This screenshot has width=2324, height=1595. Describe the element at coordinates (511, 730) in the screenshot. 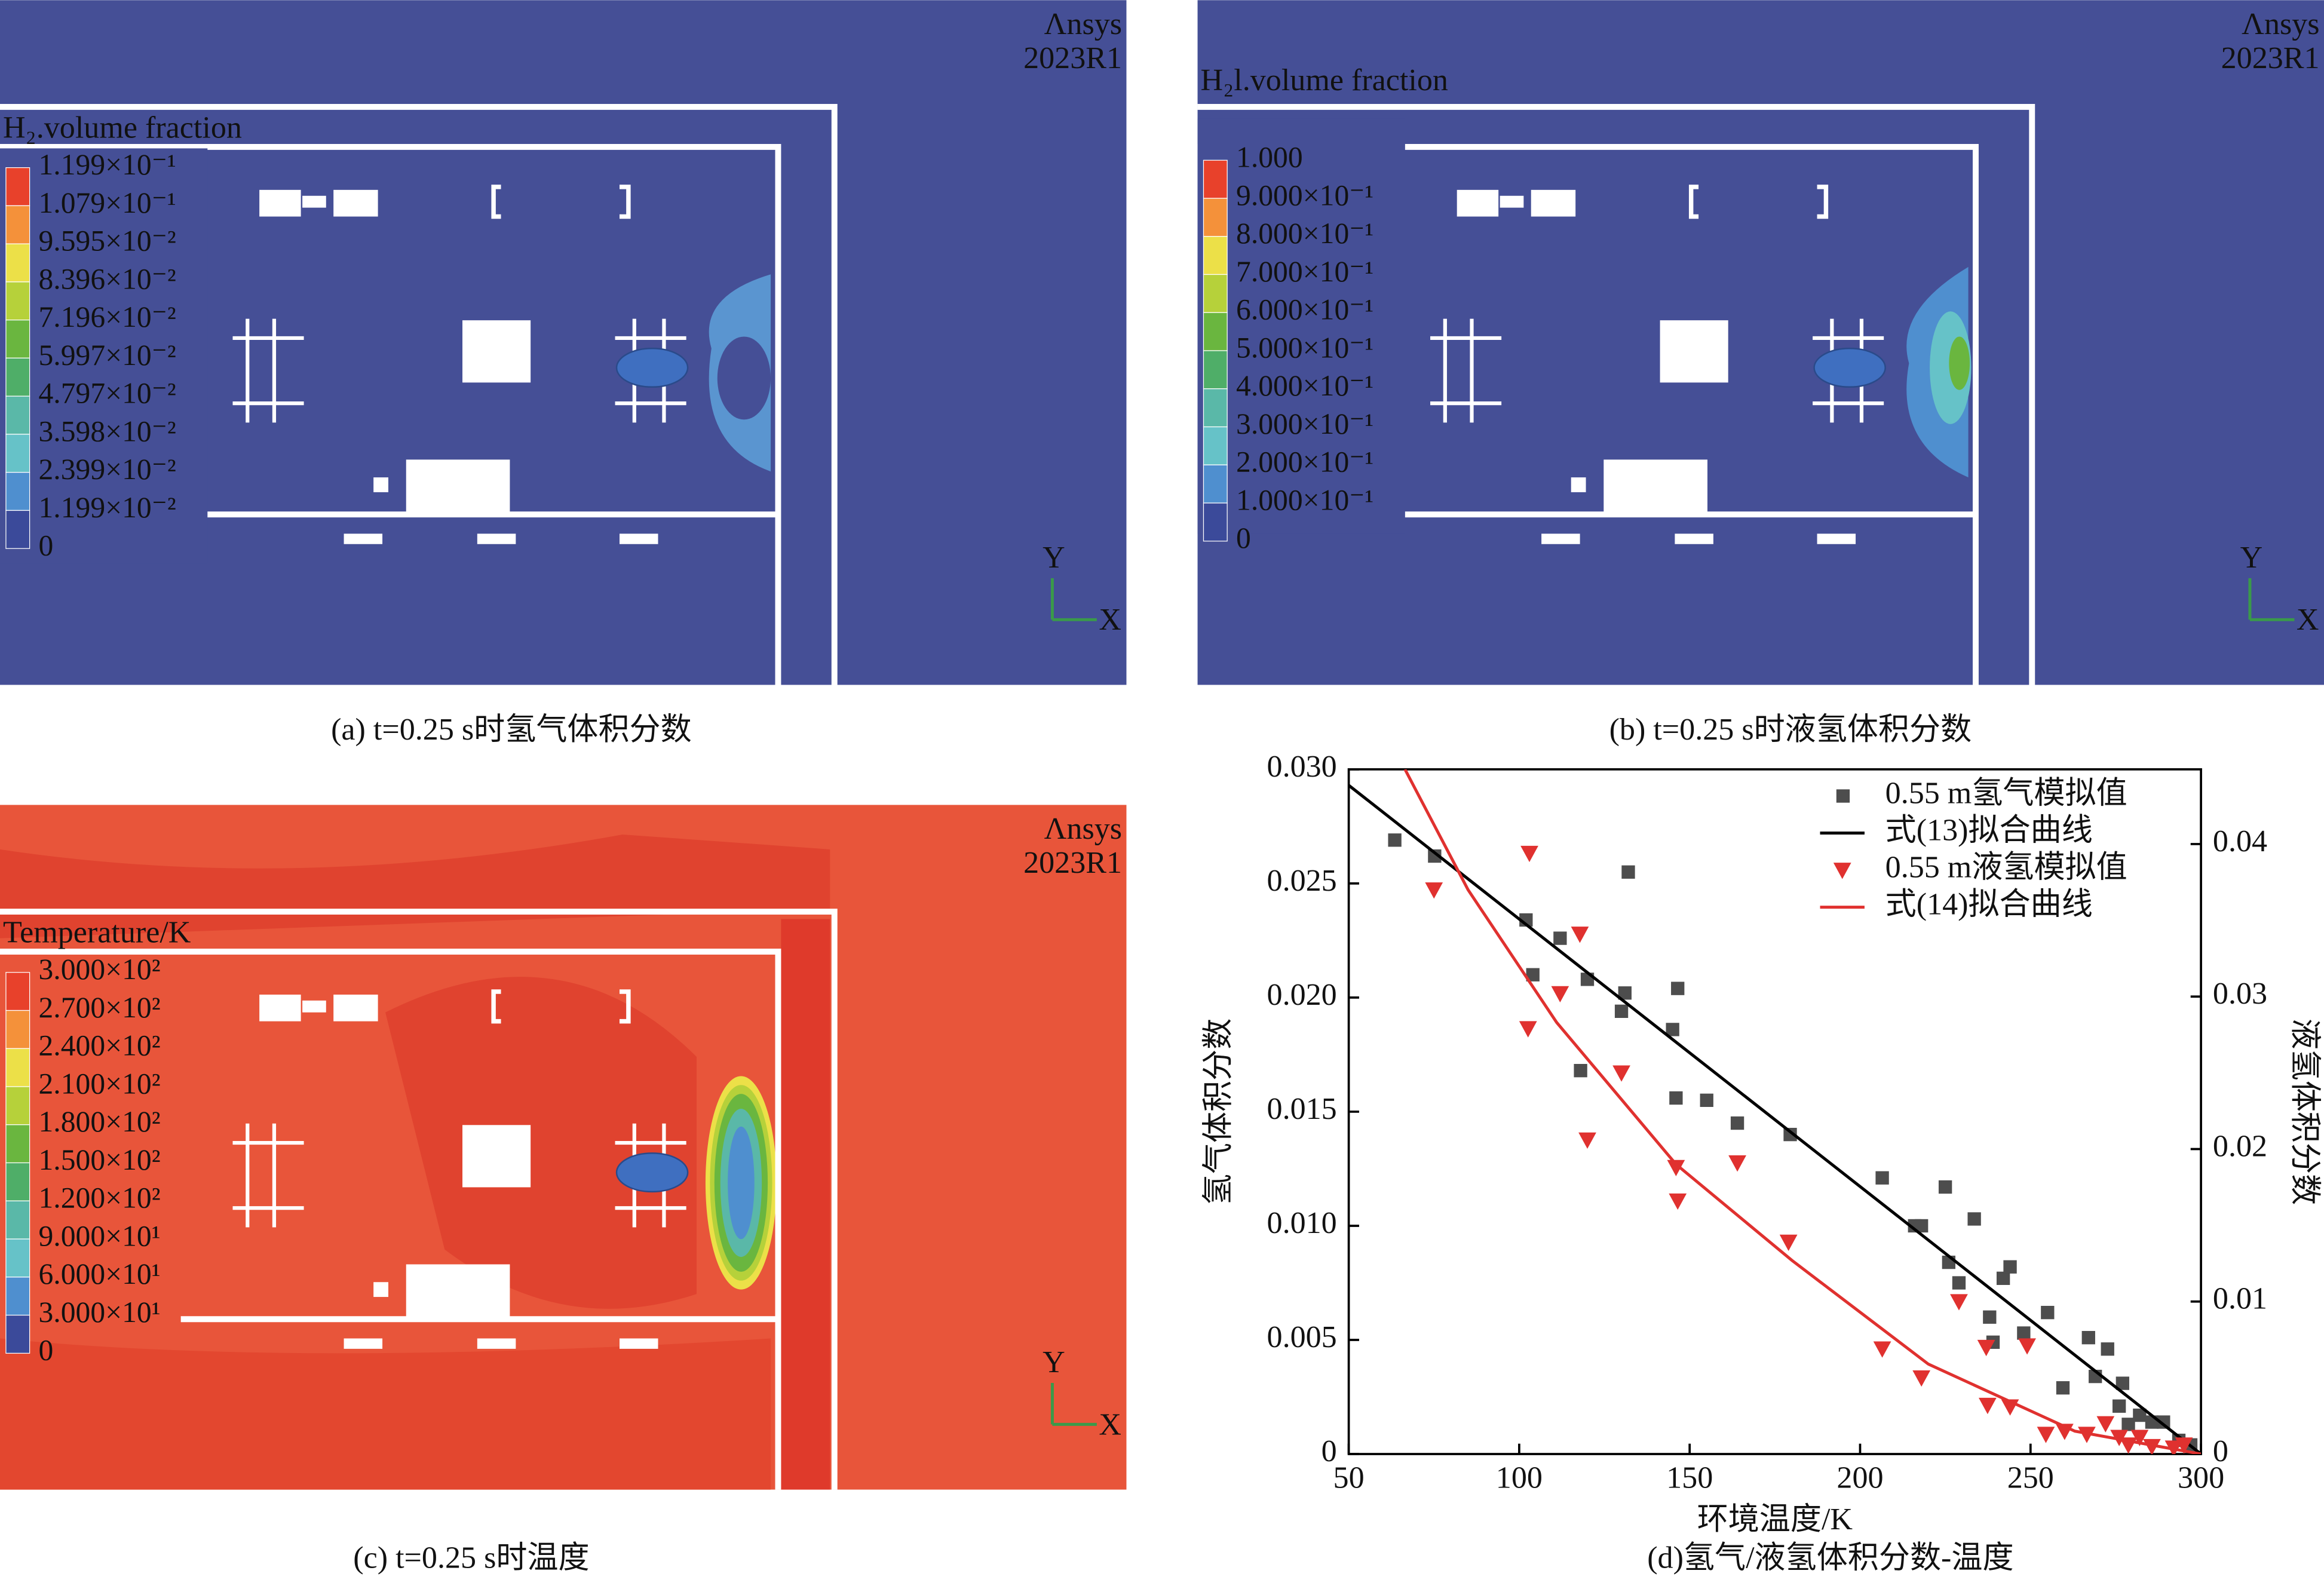

I see `caption: (a) t=0.25 s时氢气体积分数` at that location.